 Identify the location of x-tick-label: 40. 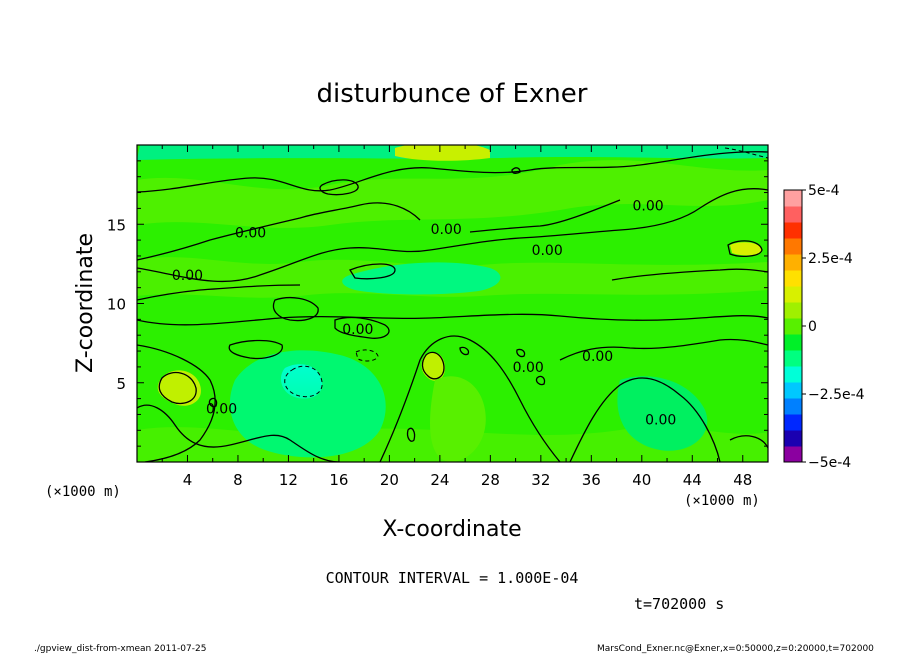
(641, 480).